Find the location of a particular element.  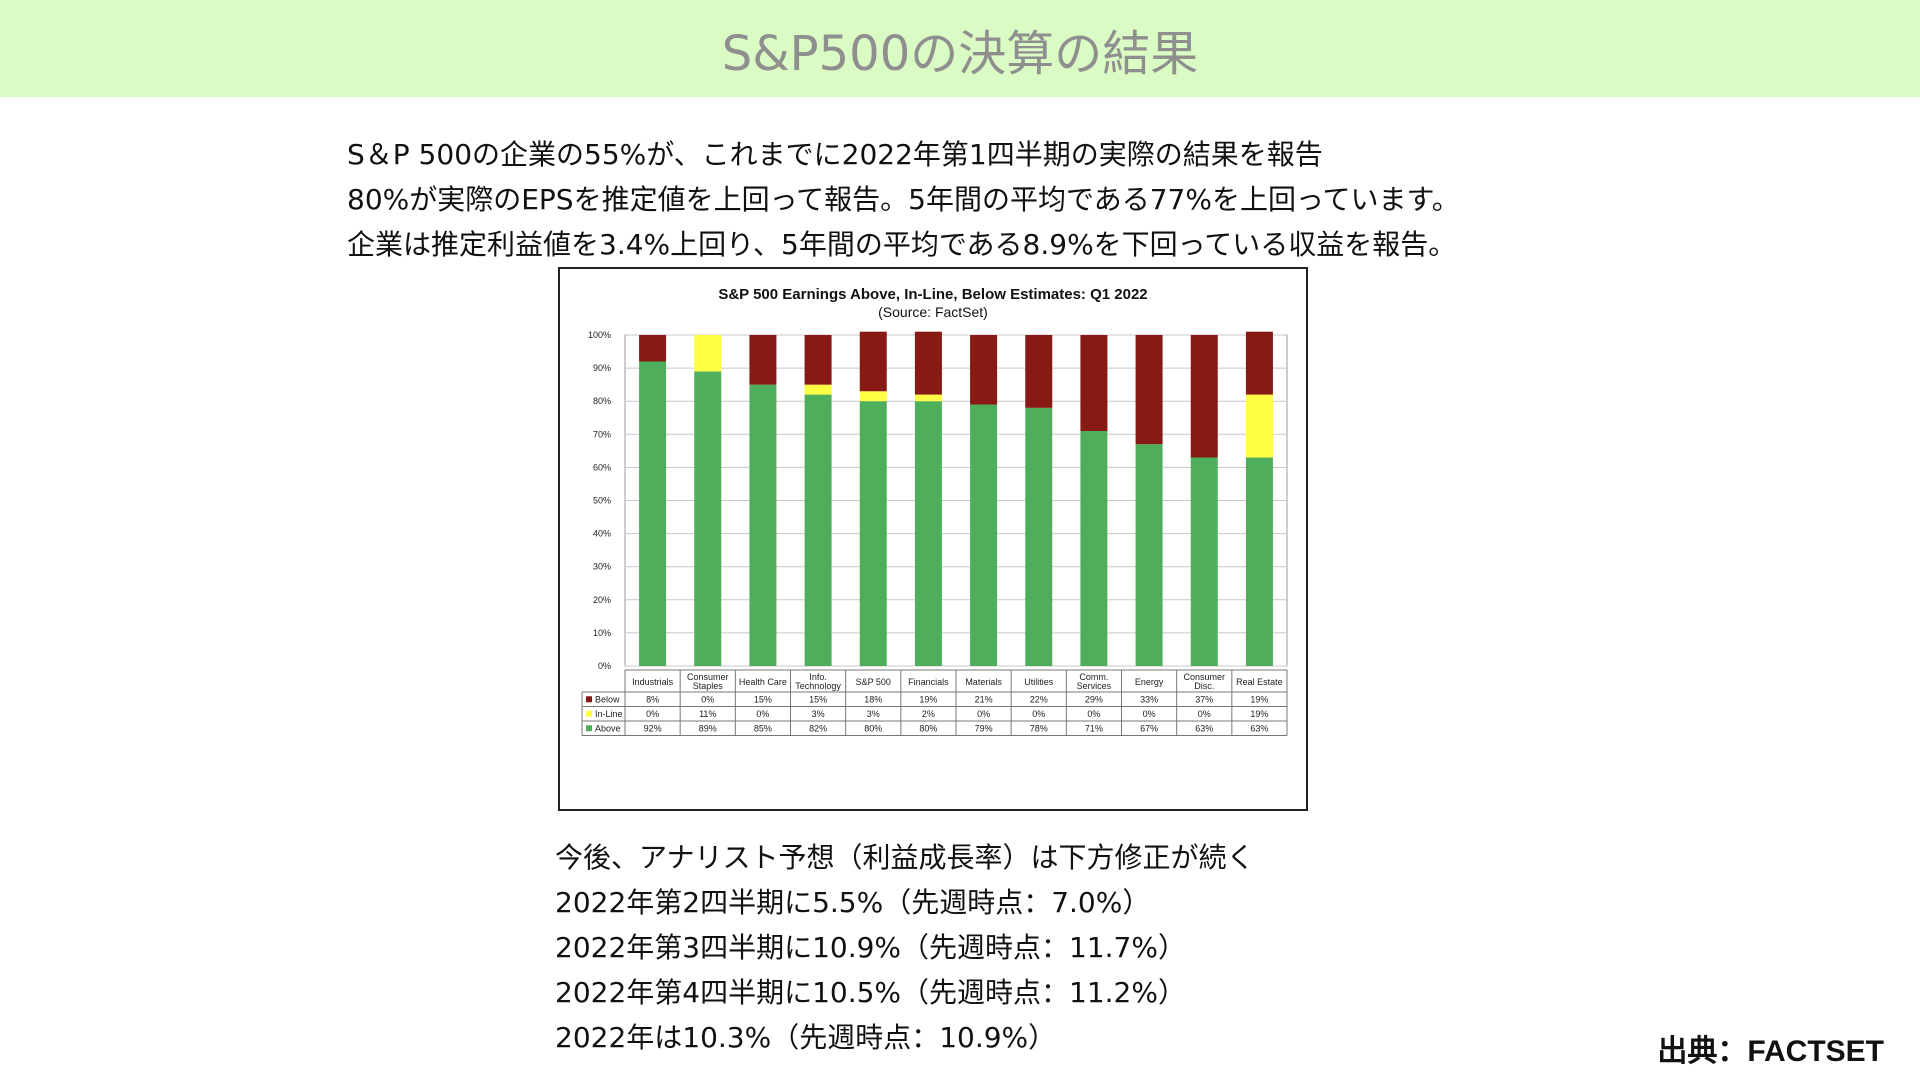

table-value: 11% is located at coordinates (707, 714).